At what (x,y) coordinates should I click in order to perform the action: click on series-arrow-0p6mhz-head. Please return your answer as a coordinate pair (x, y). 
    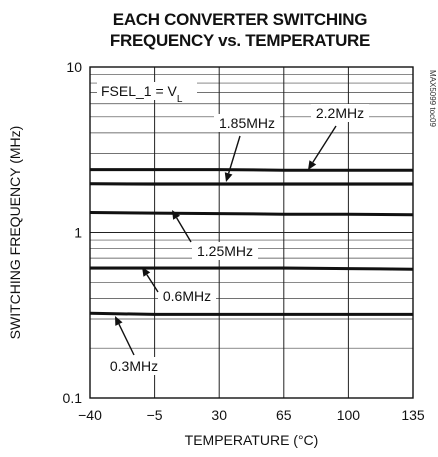
    Looking at the image, I should click on (146, 272).